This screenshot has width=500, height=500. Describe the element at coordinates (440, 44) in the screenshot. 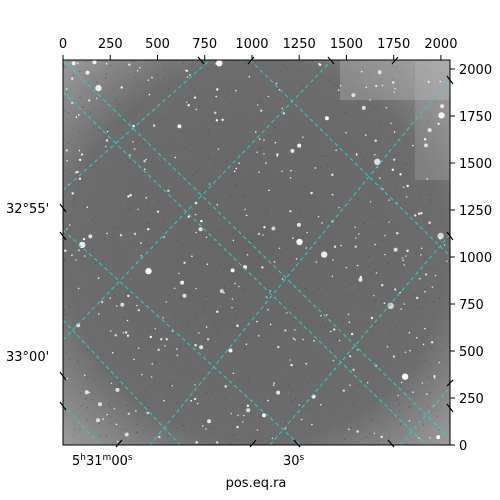

I see `top-tick-label: 2000` at that location.